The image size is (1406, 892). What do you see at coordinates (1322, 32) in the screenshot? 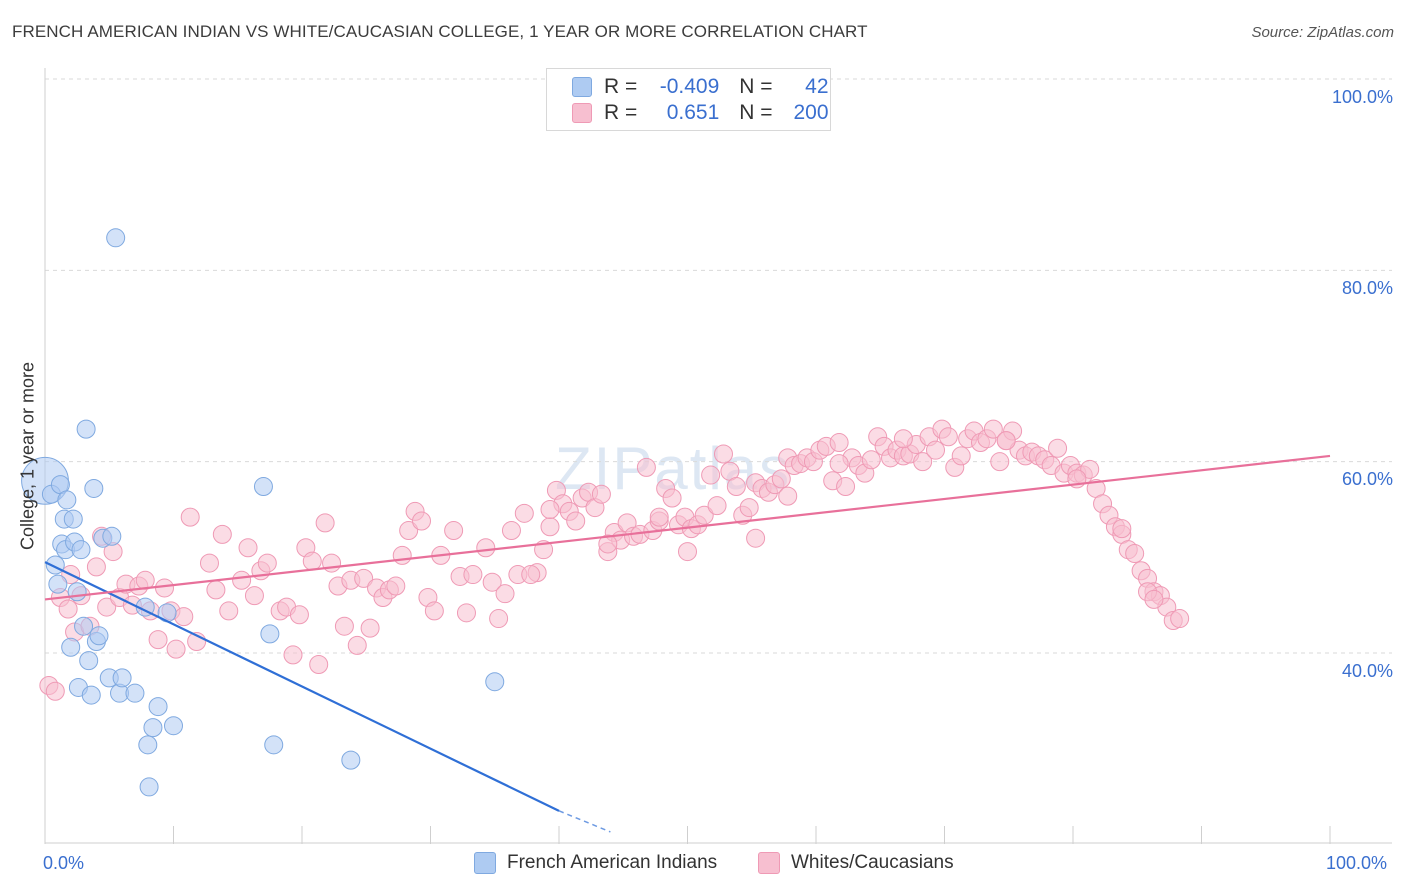
I see `source-attribution: Source: ZipAtlas.com` at bounding box center [1322, 32].